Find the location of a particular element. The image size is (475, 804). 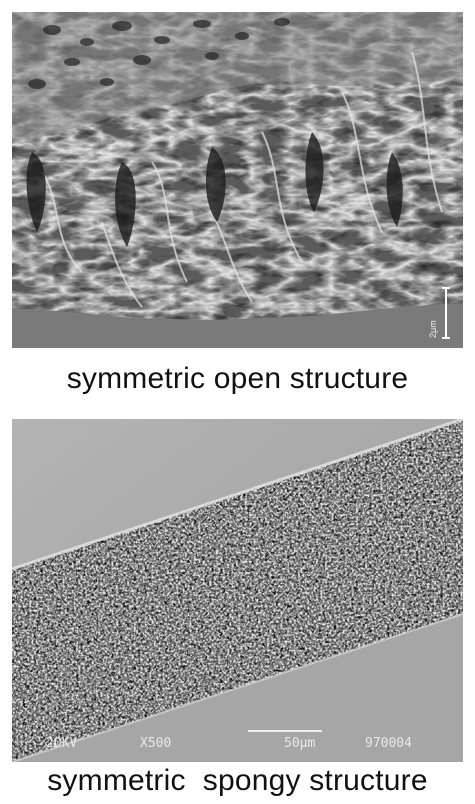

caption-spongy-structure: symmetric spongy structure is located at coordinates (237, 780).